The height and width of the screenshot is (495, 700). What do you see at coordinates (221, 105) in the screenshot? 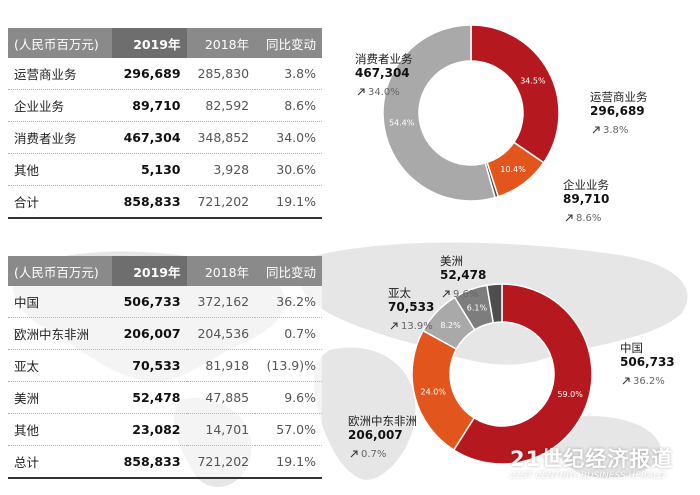
I see `value-2018: 82,592` at bounding box center [221, 105].